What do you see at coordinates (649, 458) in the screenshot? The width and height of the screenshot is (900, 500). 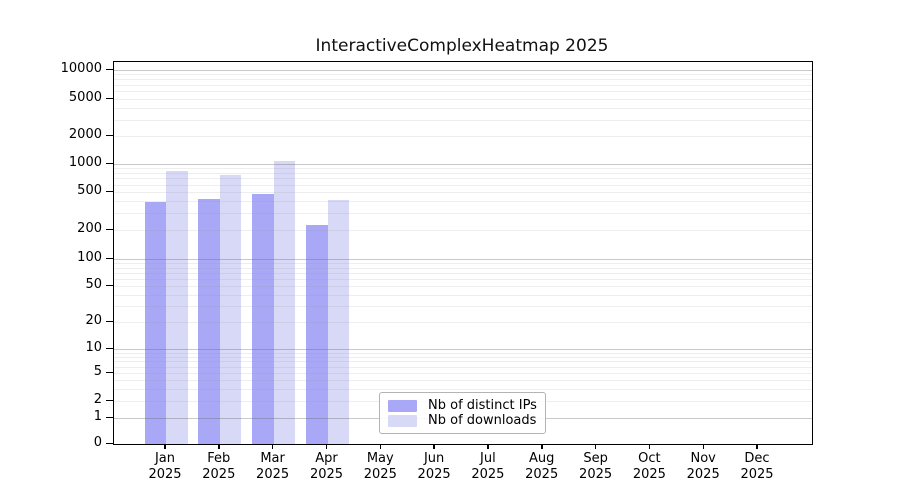 I see `x-tick-month: Oct` at bounding box center [649, 458].